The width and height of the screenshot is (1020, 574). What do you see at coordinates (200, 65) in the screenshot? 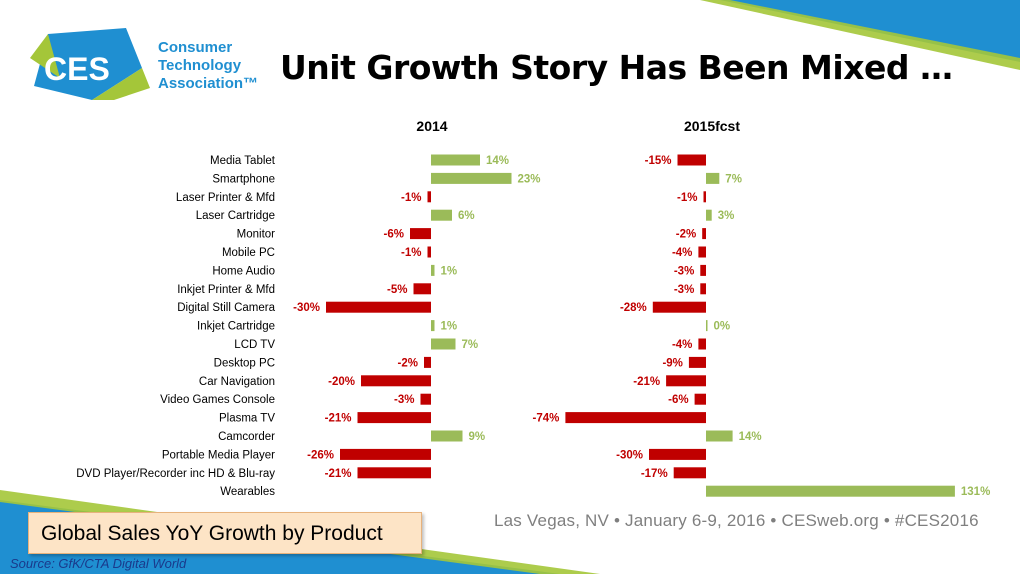
I see `logo-line-2: Technology` at bounding box center [200, 65].